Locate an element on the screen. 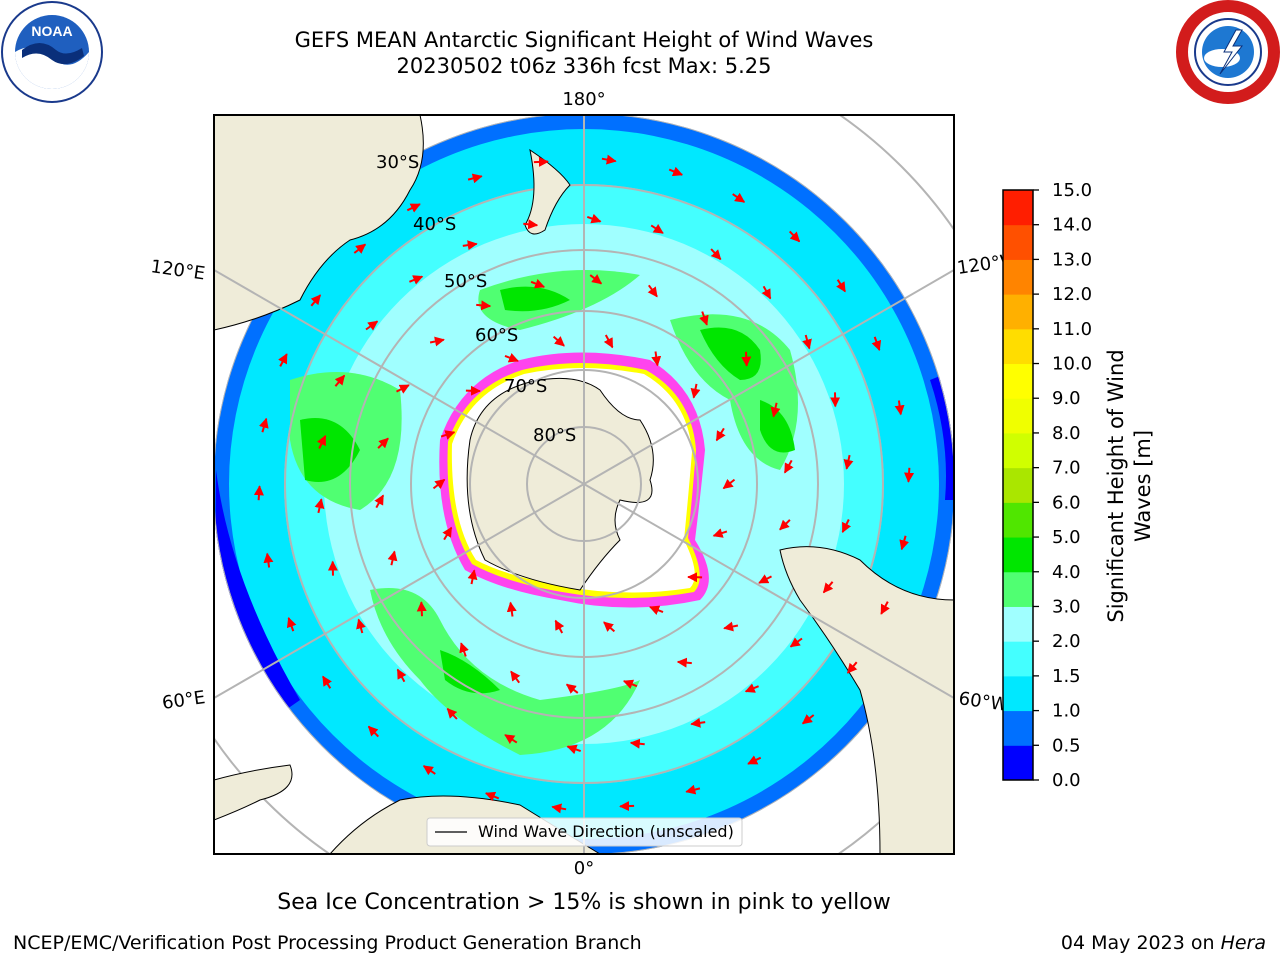  nws-logo is located at coordinates (1228, 52).